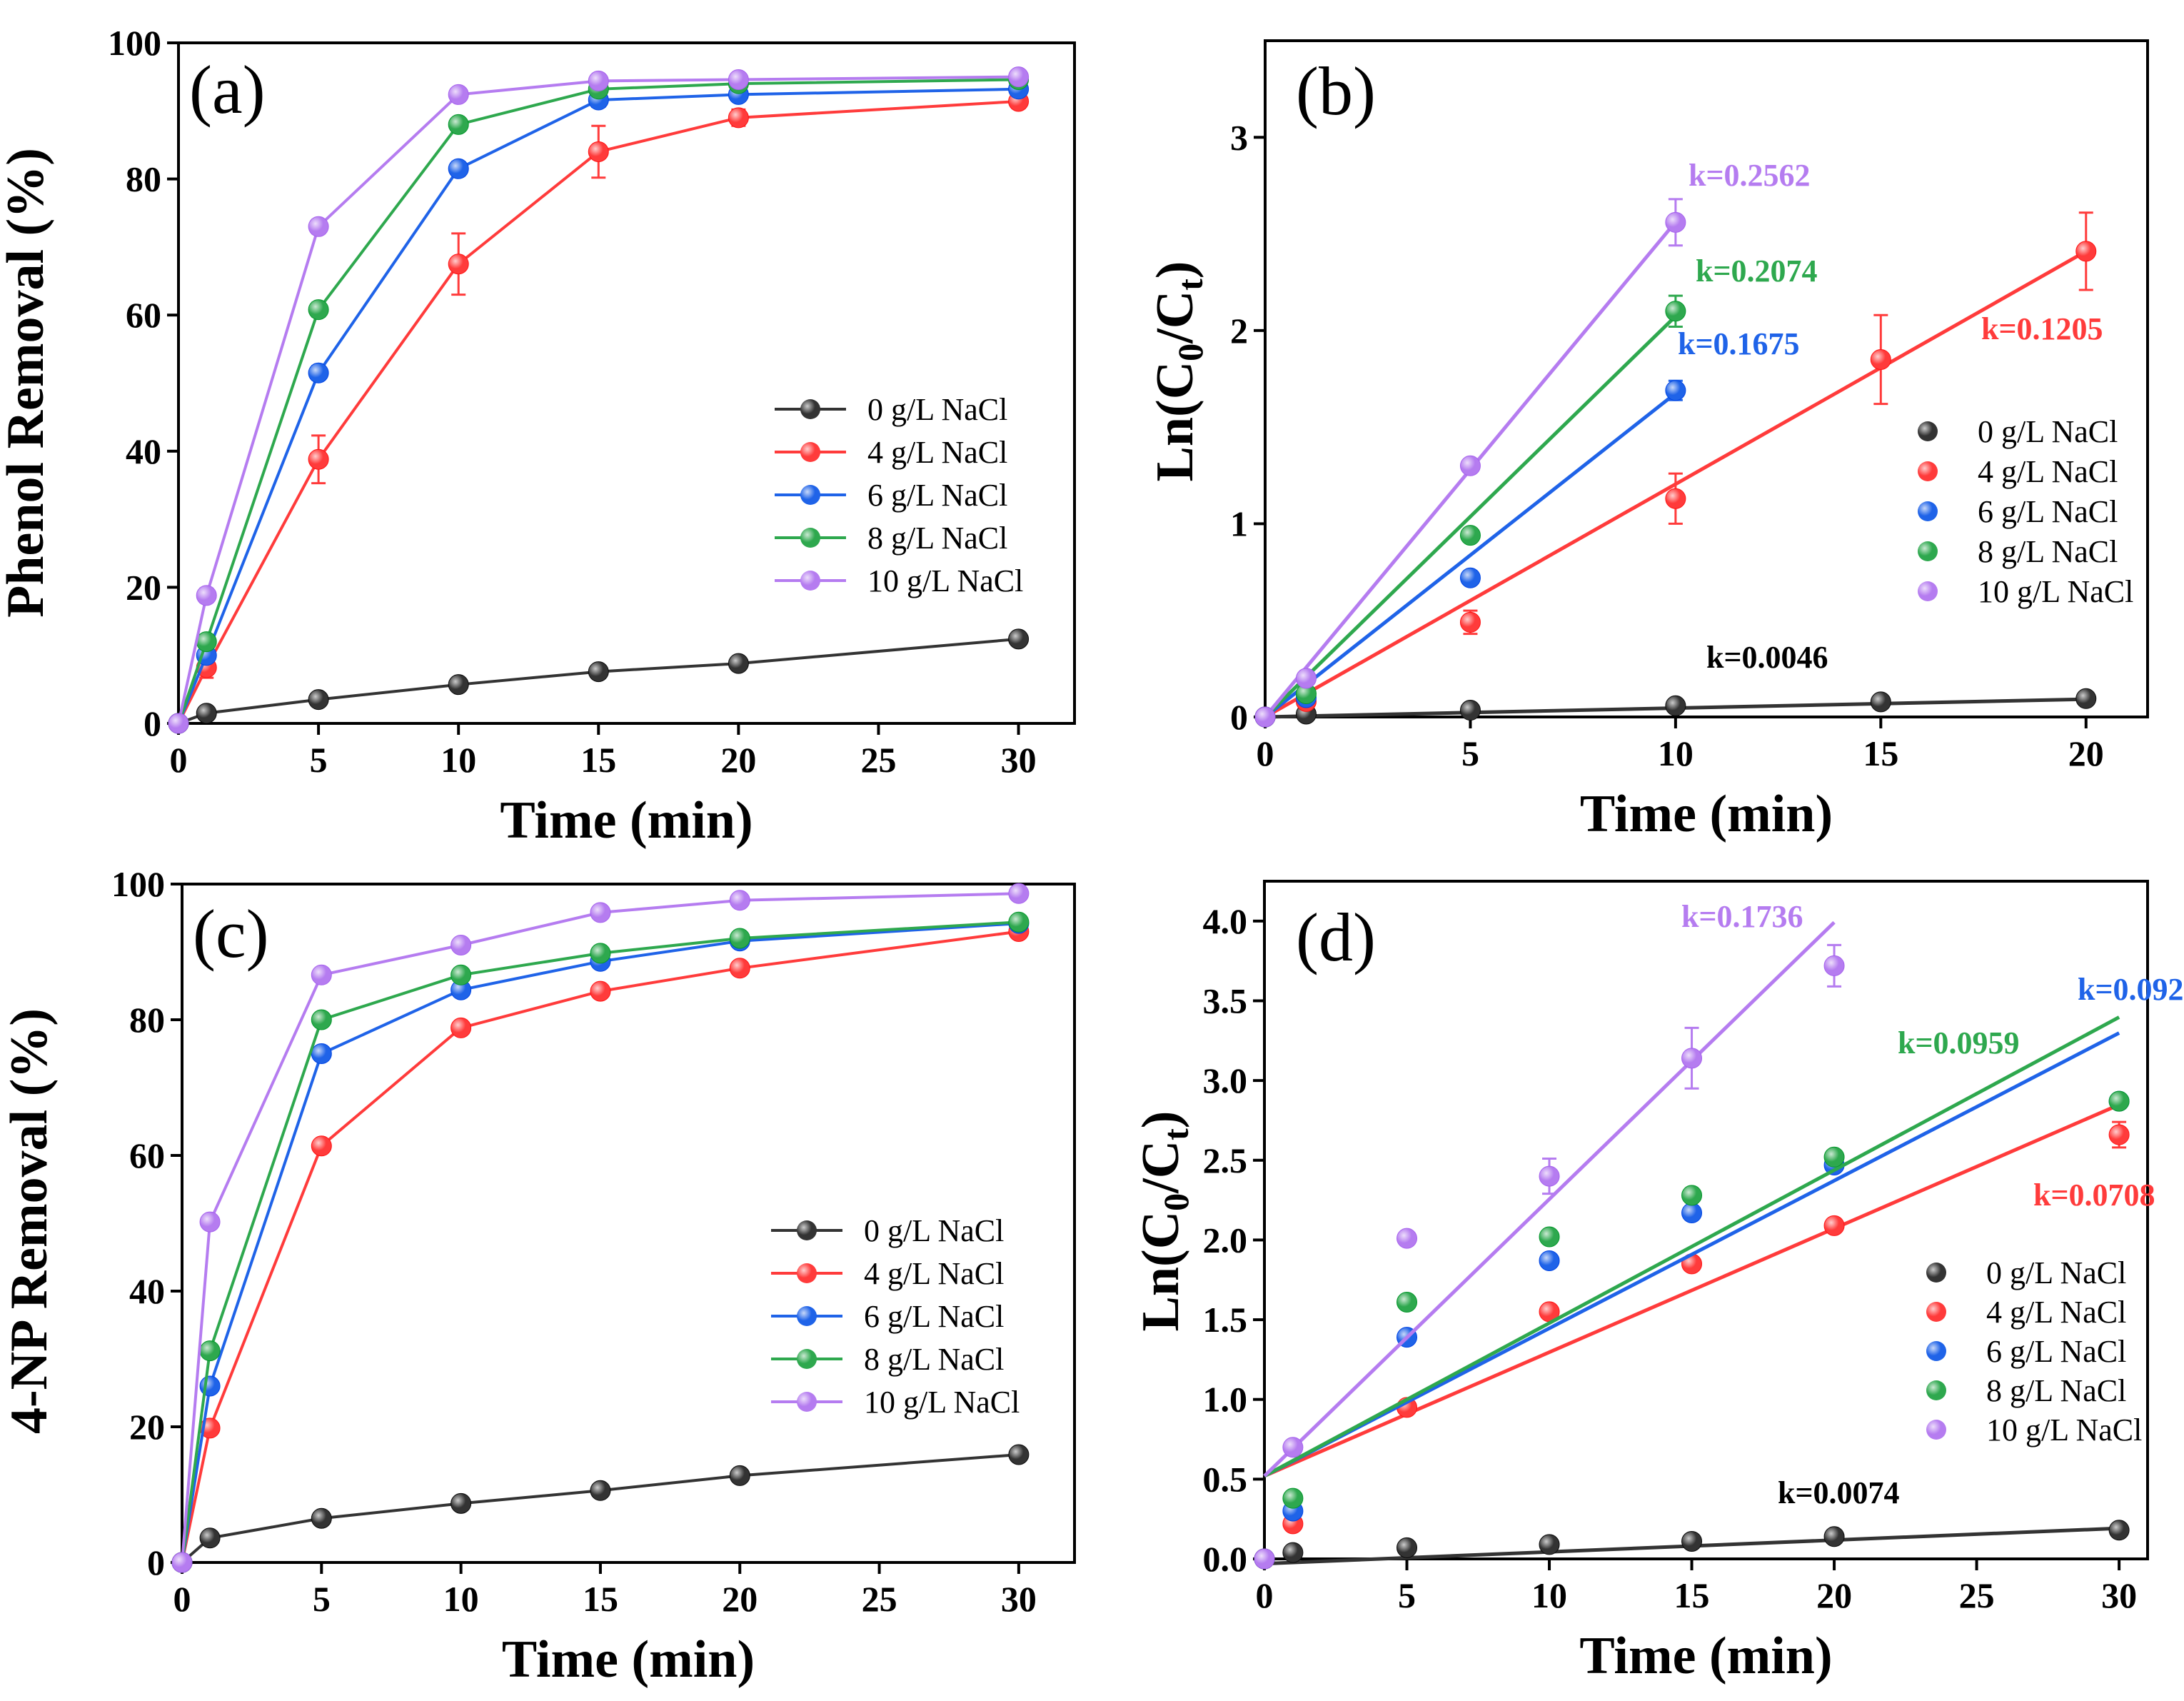 The height and width of the screenshot is (1701, 2184). What do you see at coordinates (878, 760) in the screenshot?
I see `x-tick-label: 25` at bounding box center [878, 760].